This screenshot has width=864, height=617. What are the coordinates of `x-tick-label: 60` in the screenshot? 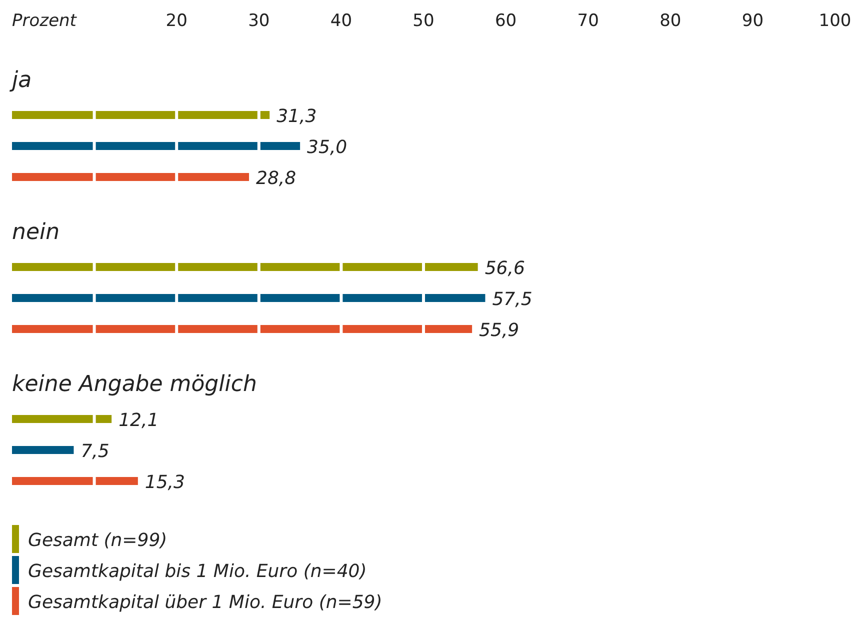 It's located at (505, 21).